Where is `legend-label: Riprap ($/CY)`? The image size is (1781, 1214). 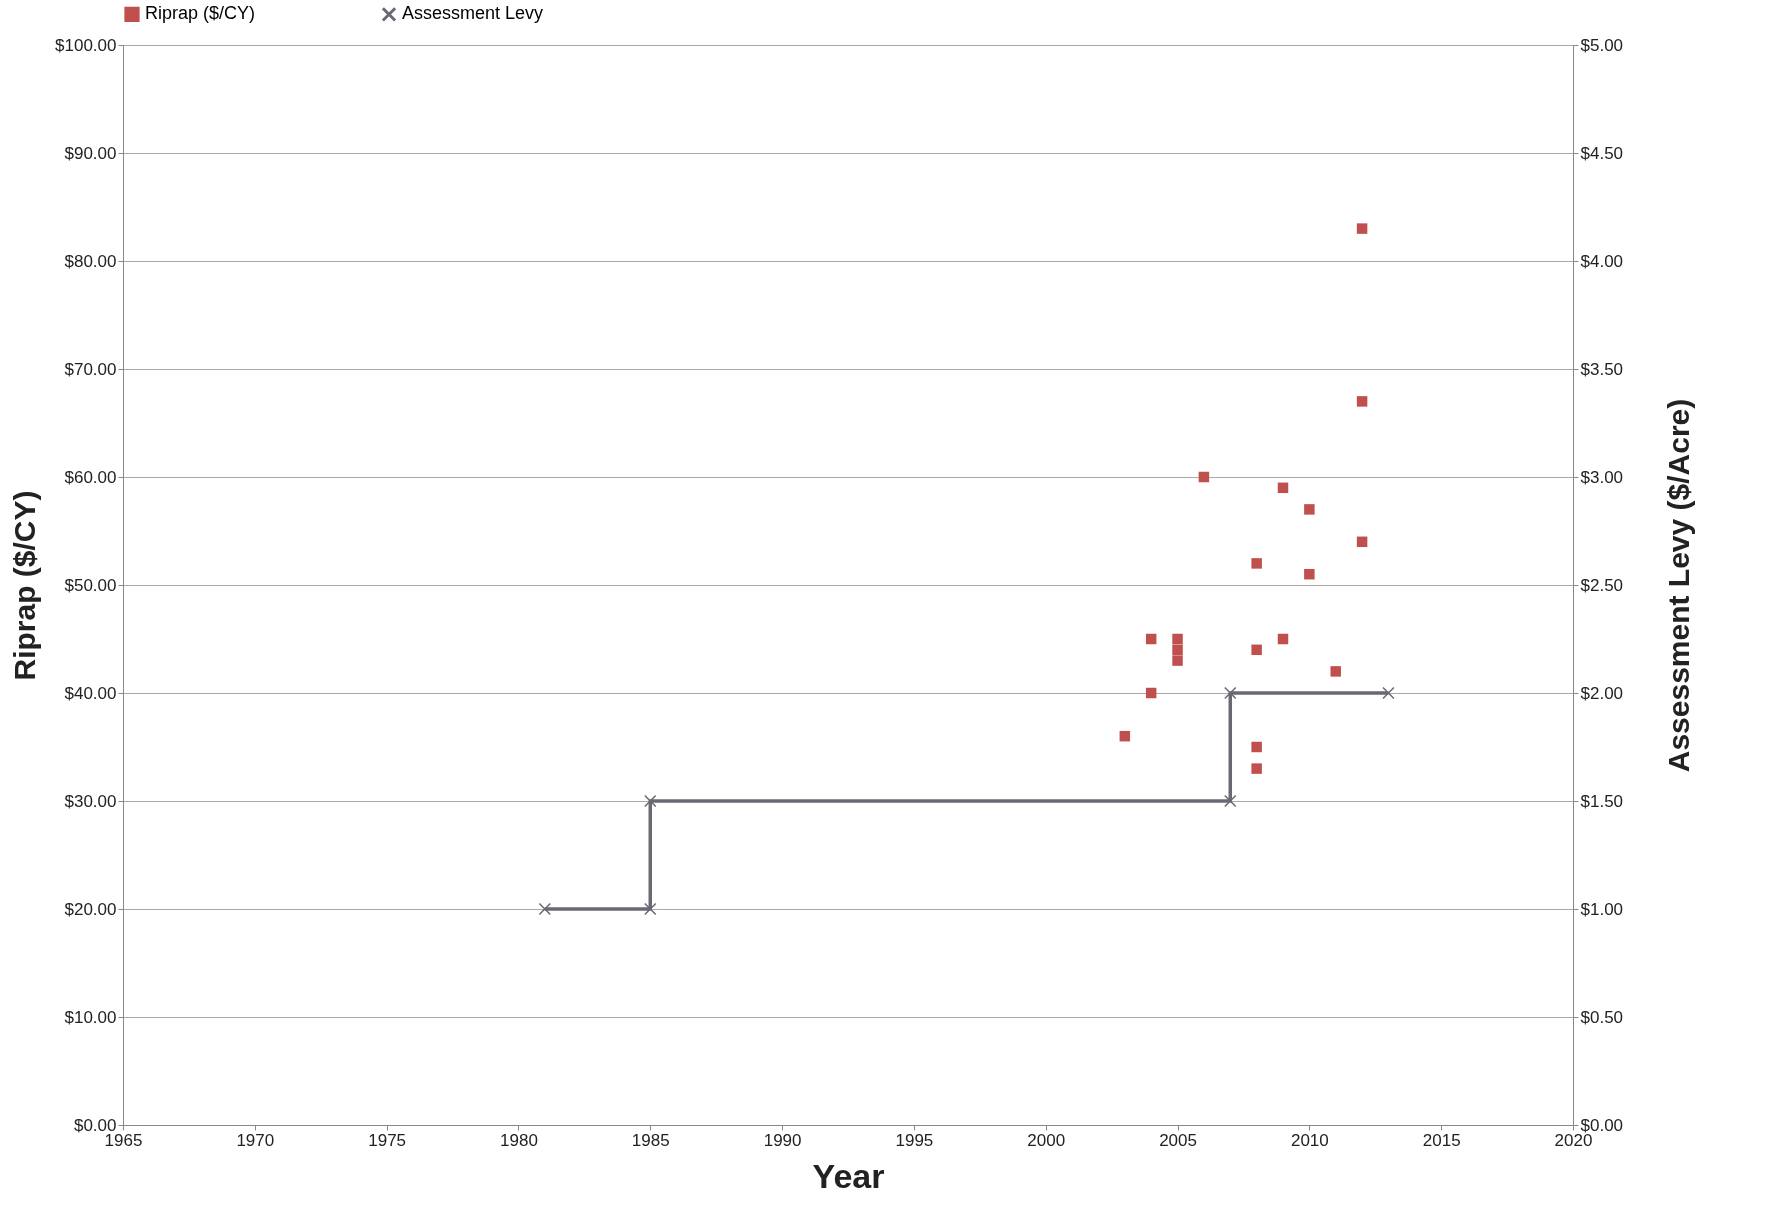 legend-label: Riprap ($/CY) is located at coordinates (200, 13).